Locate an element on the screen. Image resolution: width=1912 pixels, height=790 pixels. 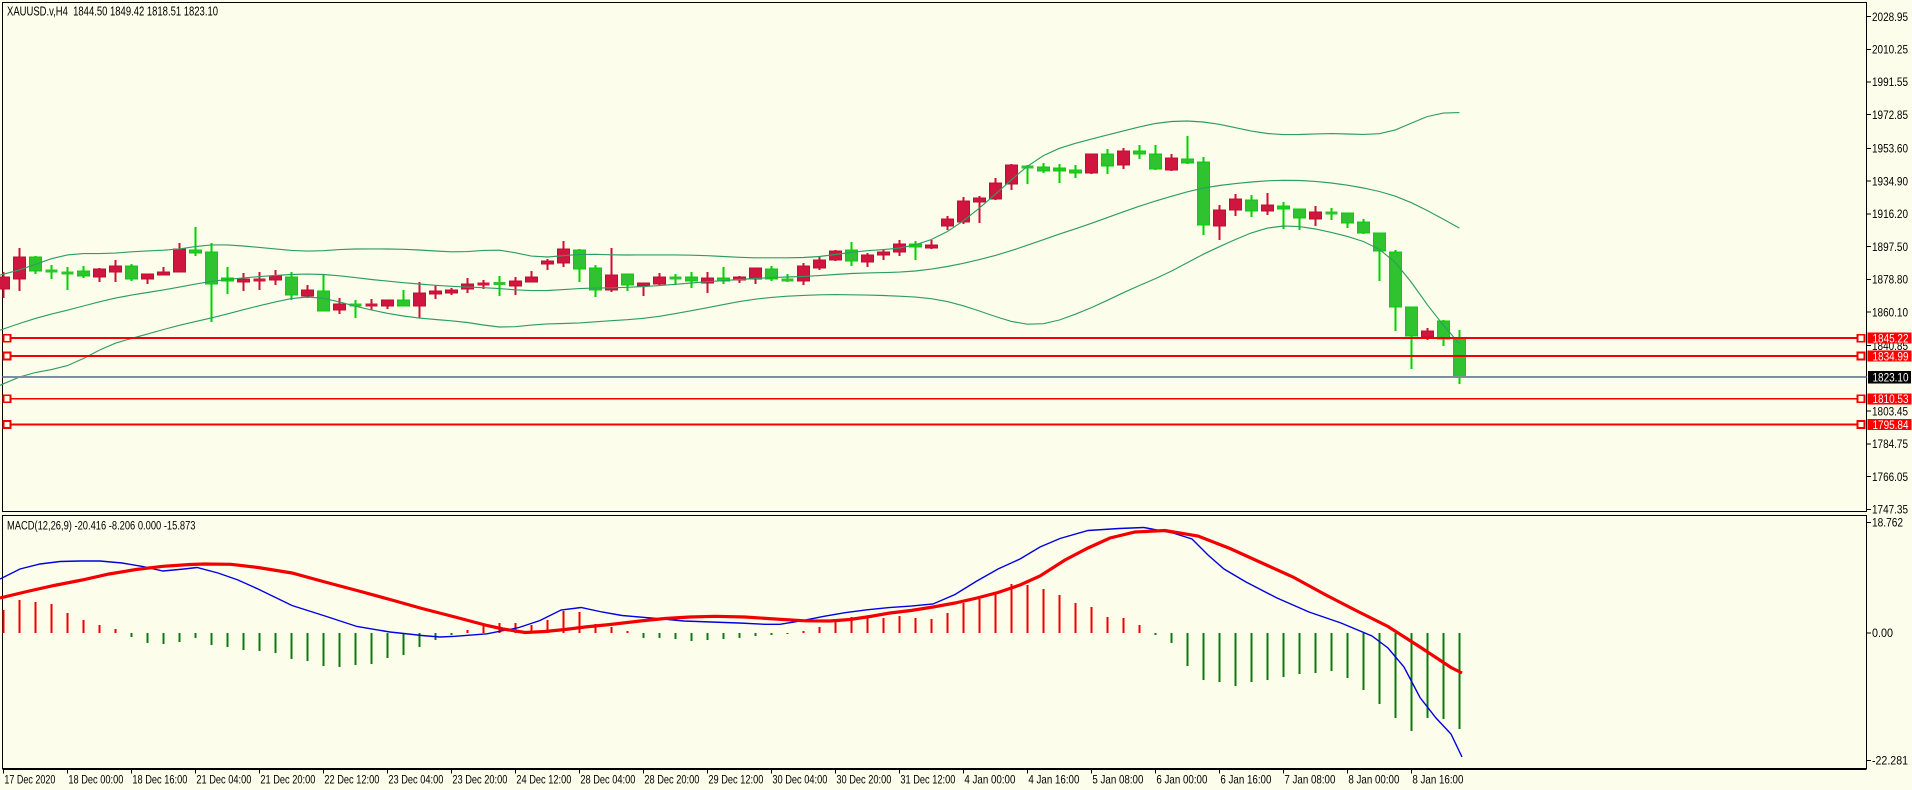
svg-text: 1897.50 is located at coordinates (1890, 247).